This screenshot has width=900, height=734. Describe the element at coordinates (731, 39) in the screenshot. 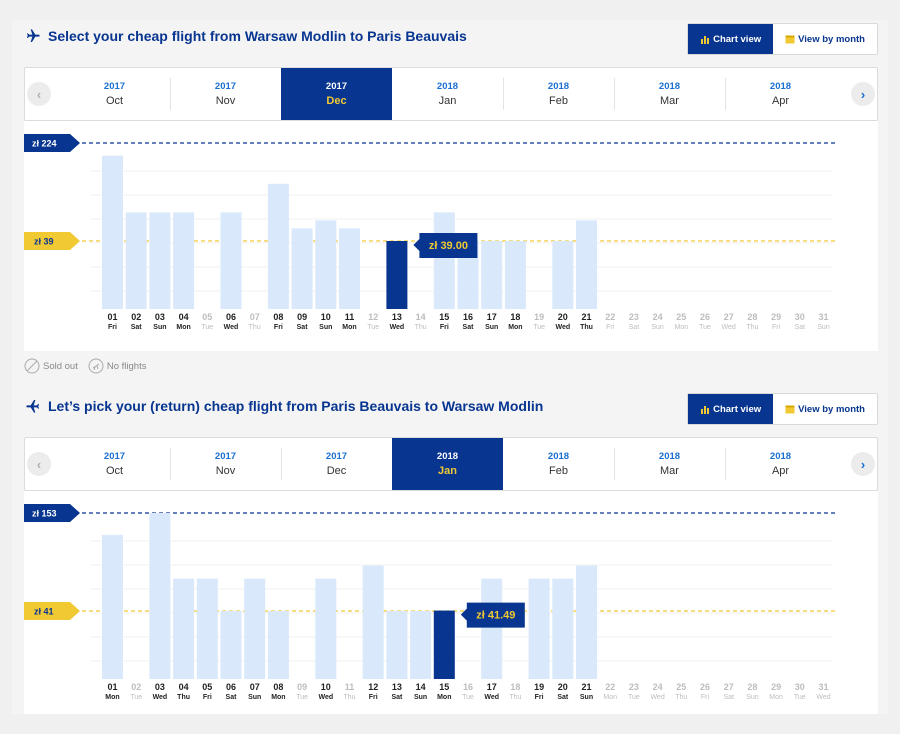

I see `outbound-chart-view-button: Chart view` at that location.